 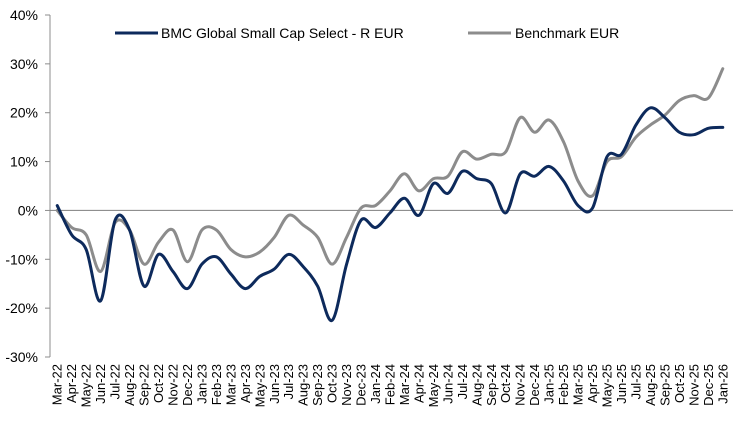 I want to click on x-tick-label: Feb-23, so click(x=216, y=384).